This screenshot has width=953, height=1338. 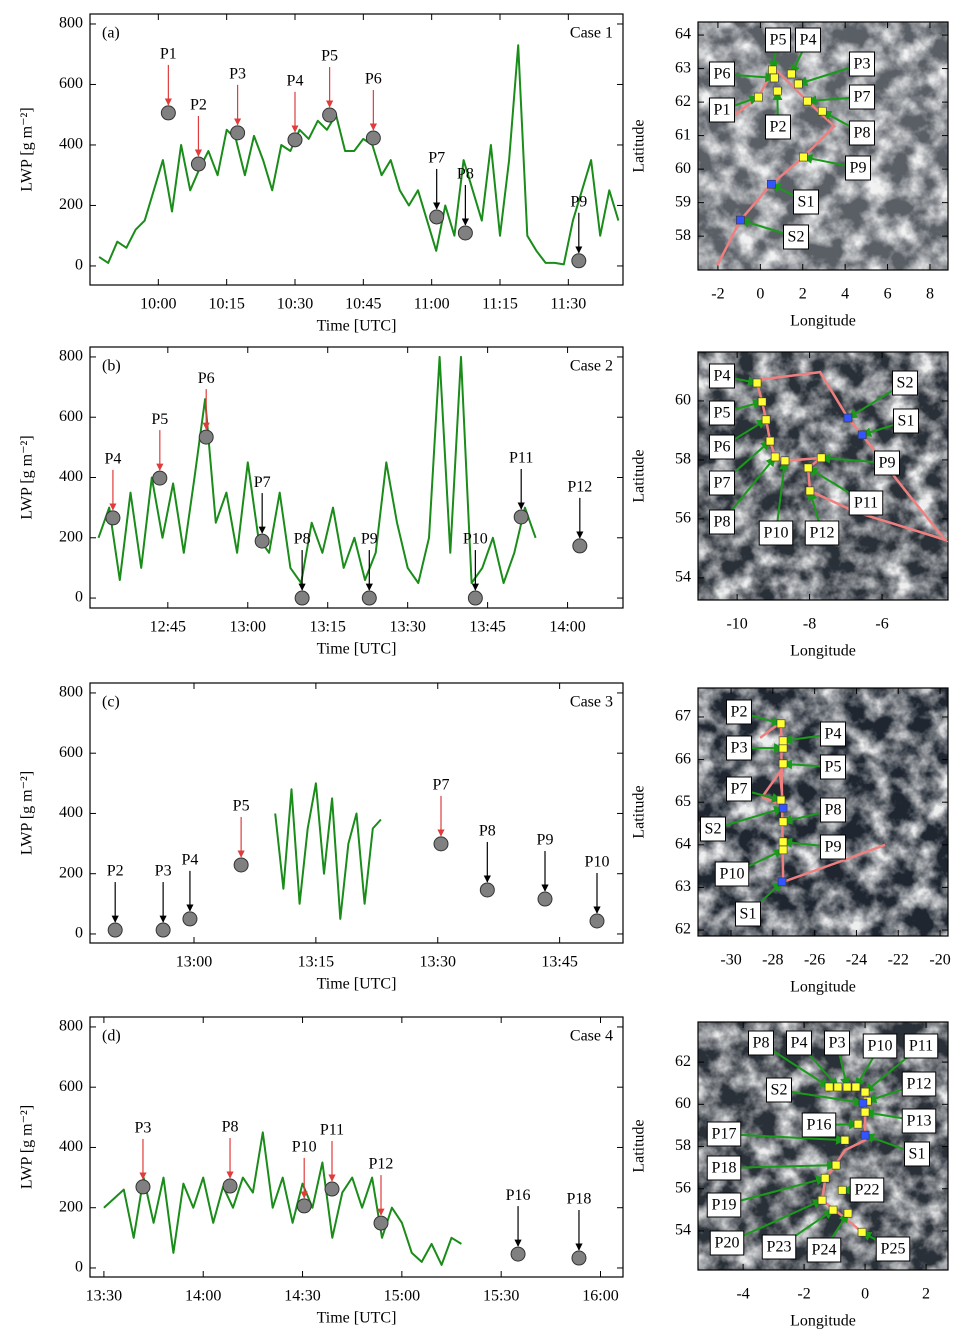 I want to click on marker-label: P11, so click(x=866, y=503).